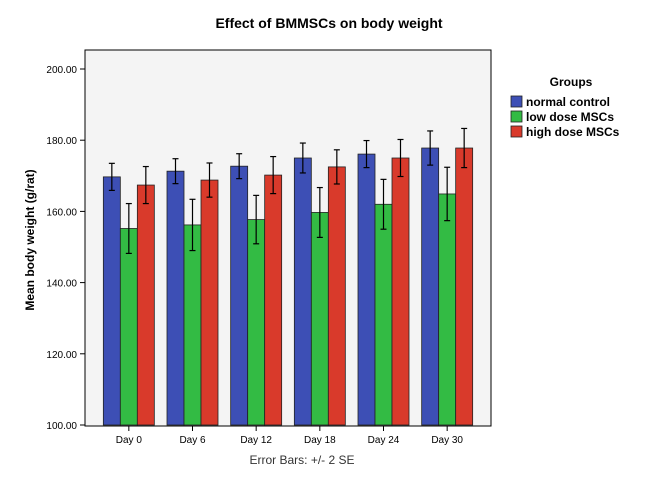 Image resolution: width=658 pixels, height=480 pixels. What do you see at coordinates (301, 460) in the screenshot?
I see `error-bars-note: Error Bars: +/- 2 SE` at bounding box center [301, 460].